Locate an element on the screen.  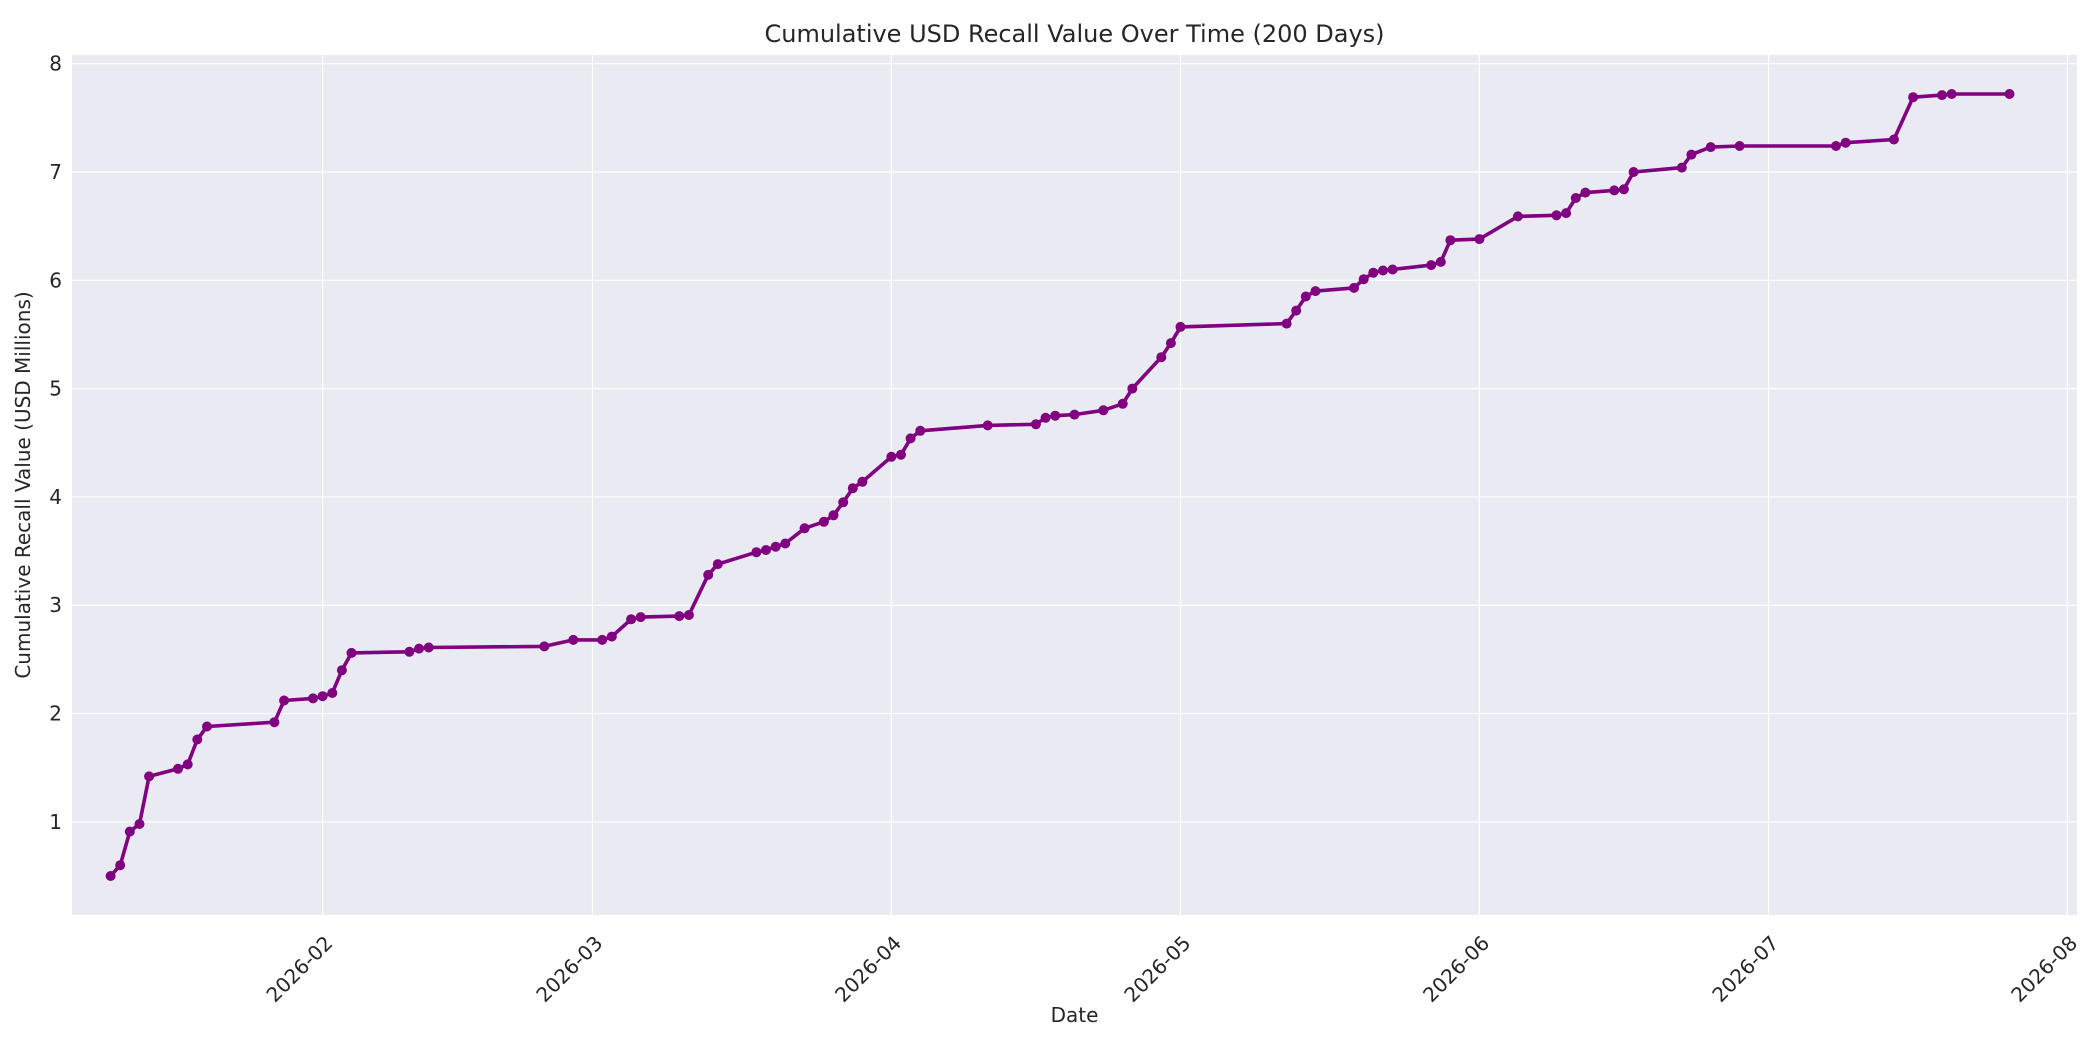
x-tick-label: 2026-05 is located at coordinates (1157, 969).